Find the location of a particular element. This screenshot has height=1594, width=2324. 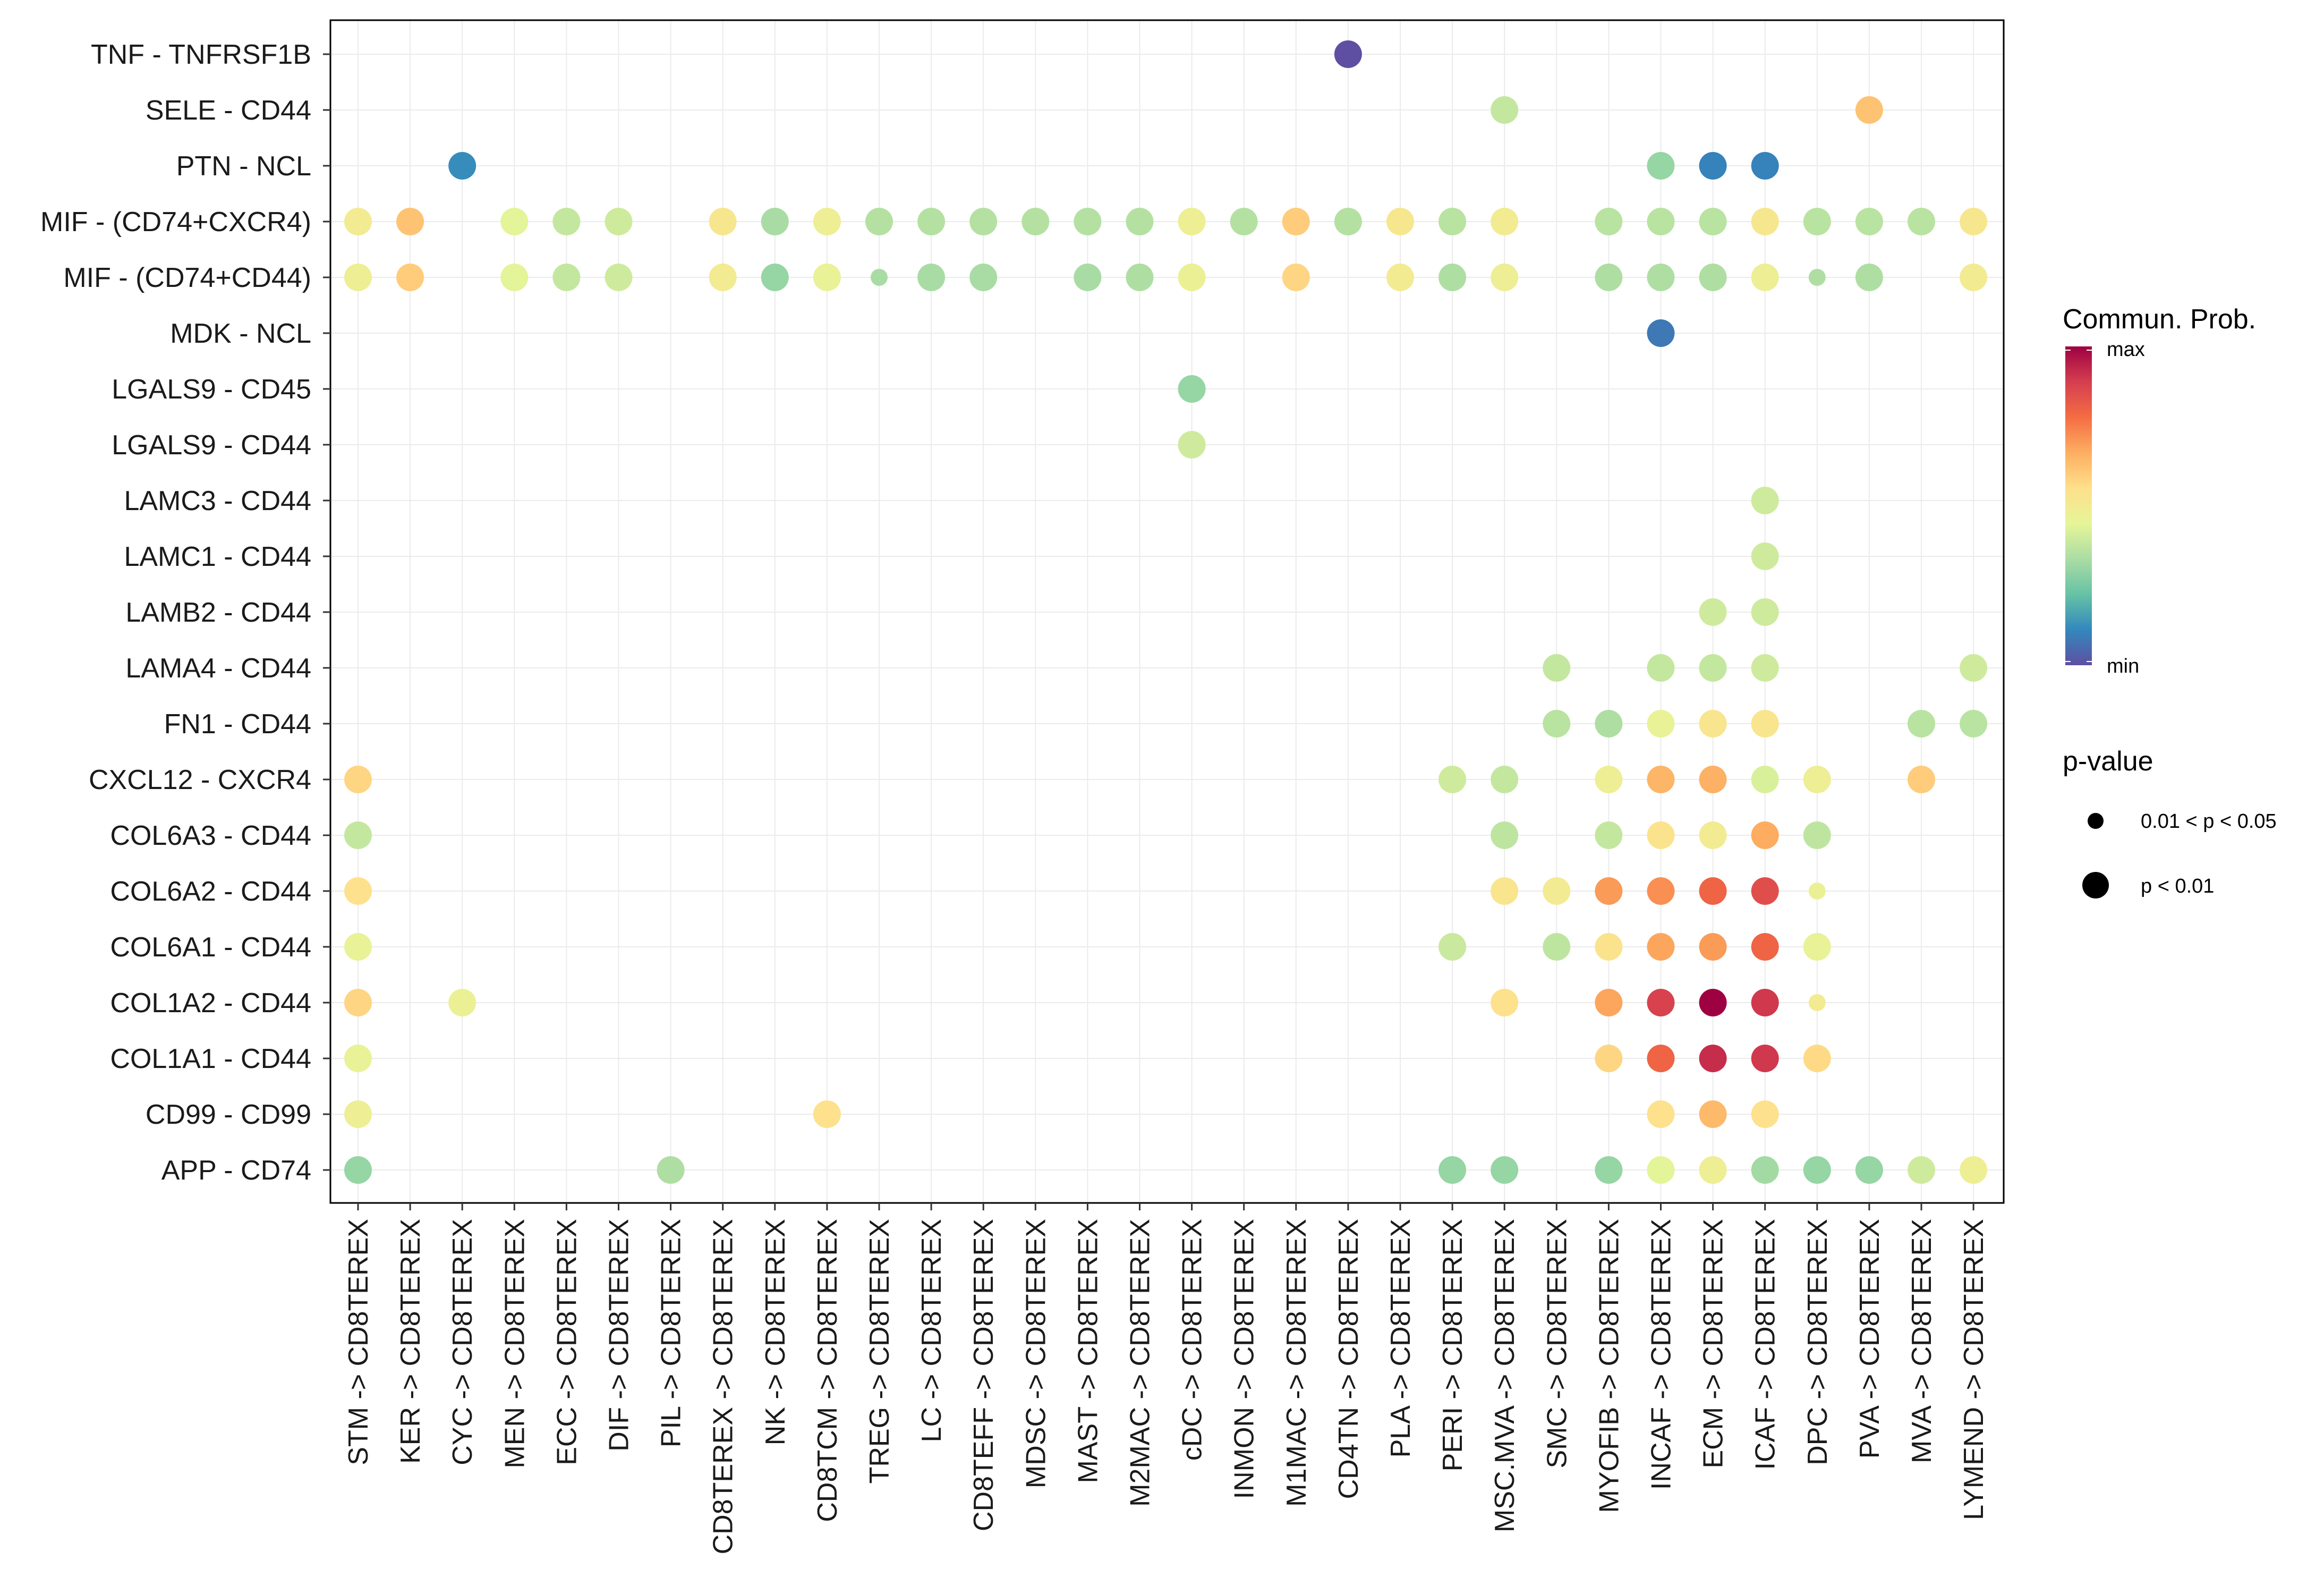

y-tick-label: COL1A1 - CD44 is located at coordinates (210, 1059).